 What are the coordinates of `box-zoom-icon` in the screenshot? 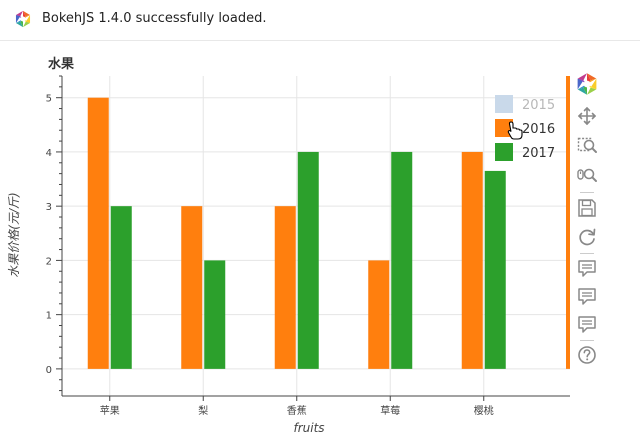 It's located at (587, 145).